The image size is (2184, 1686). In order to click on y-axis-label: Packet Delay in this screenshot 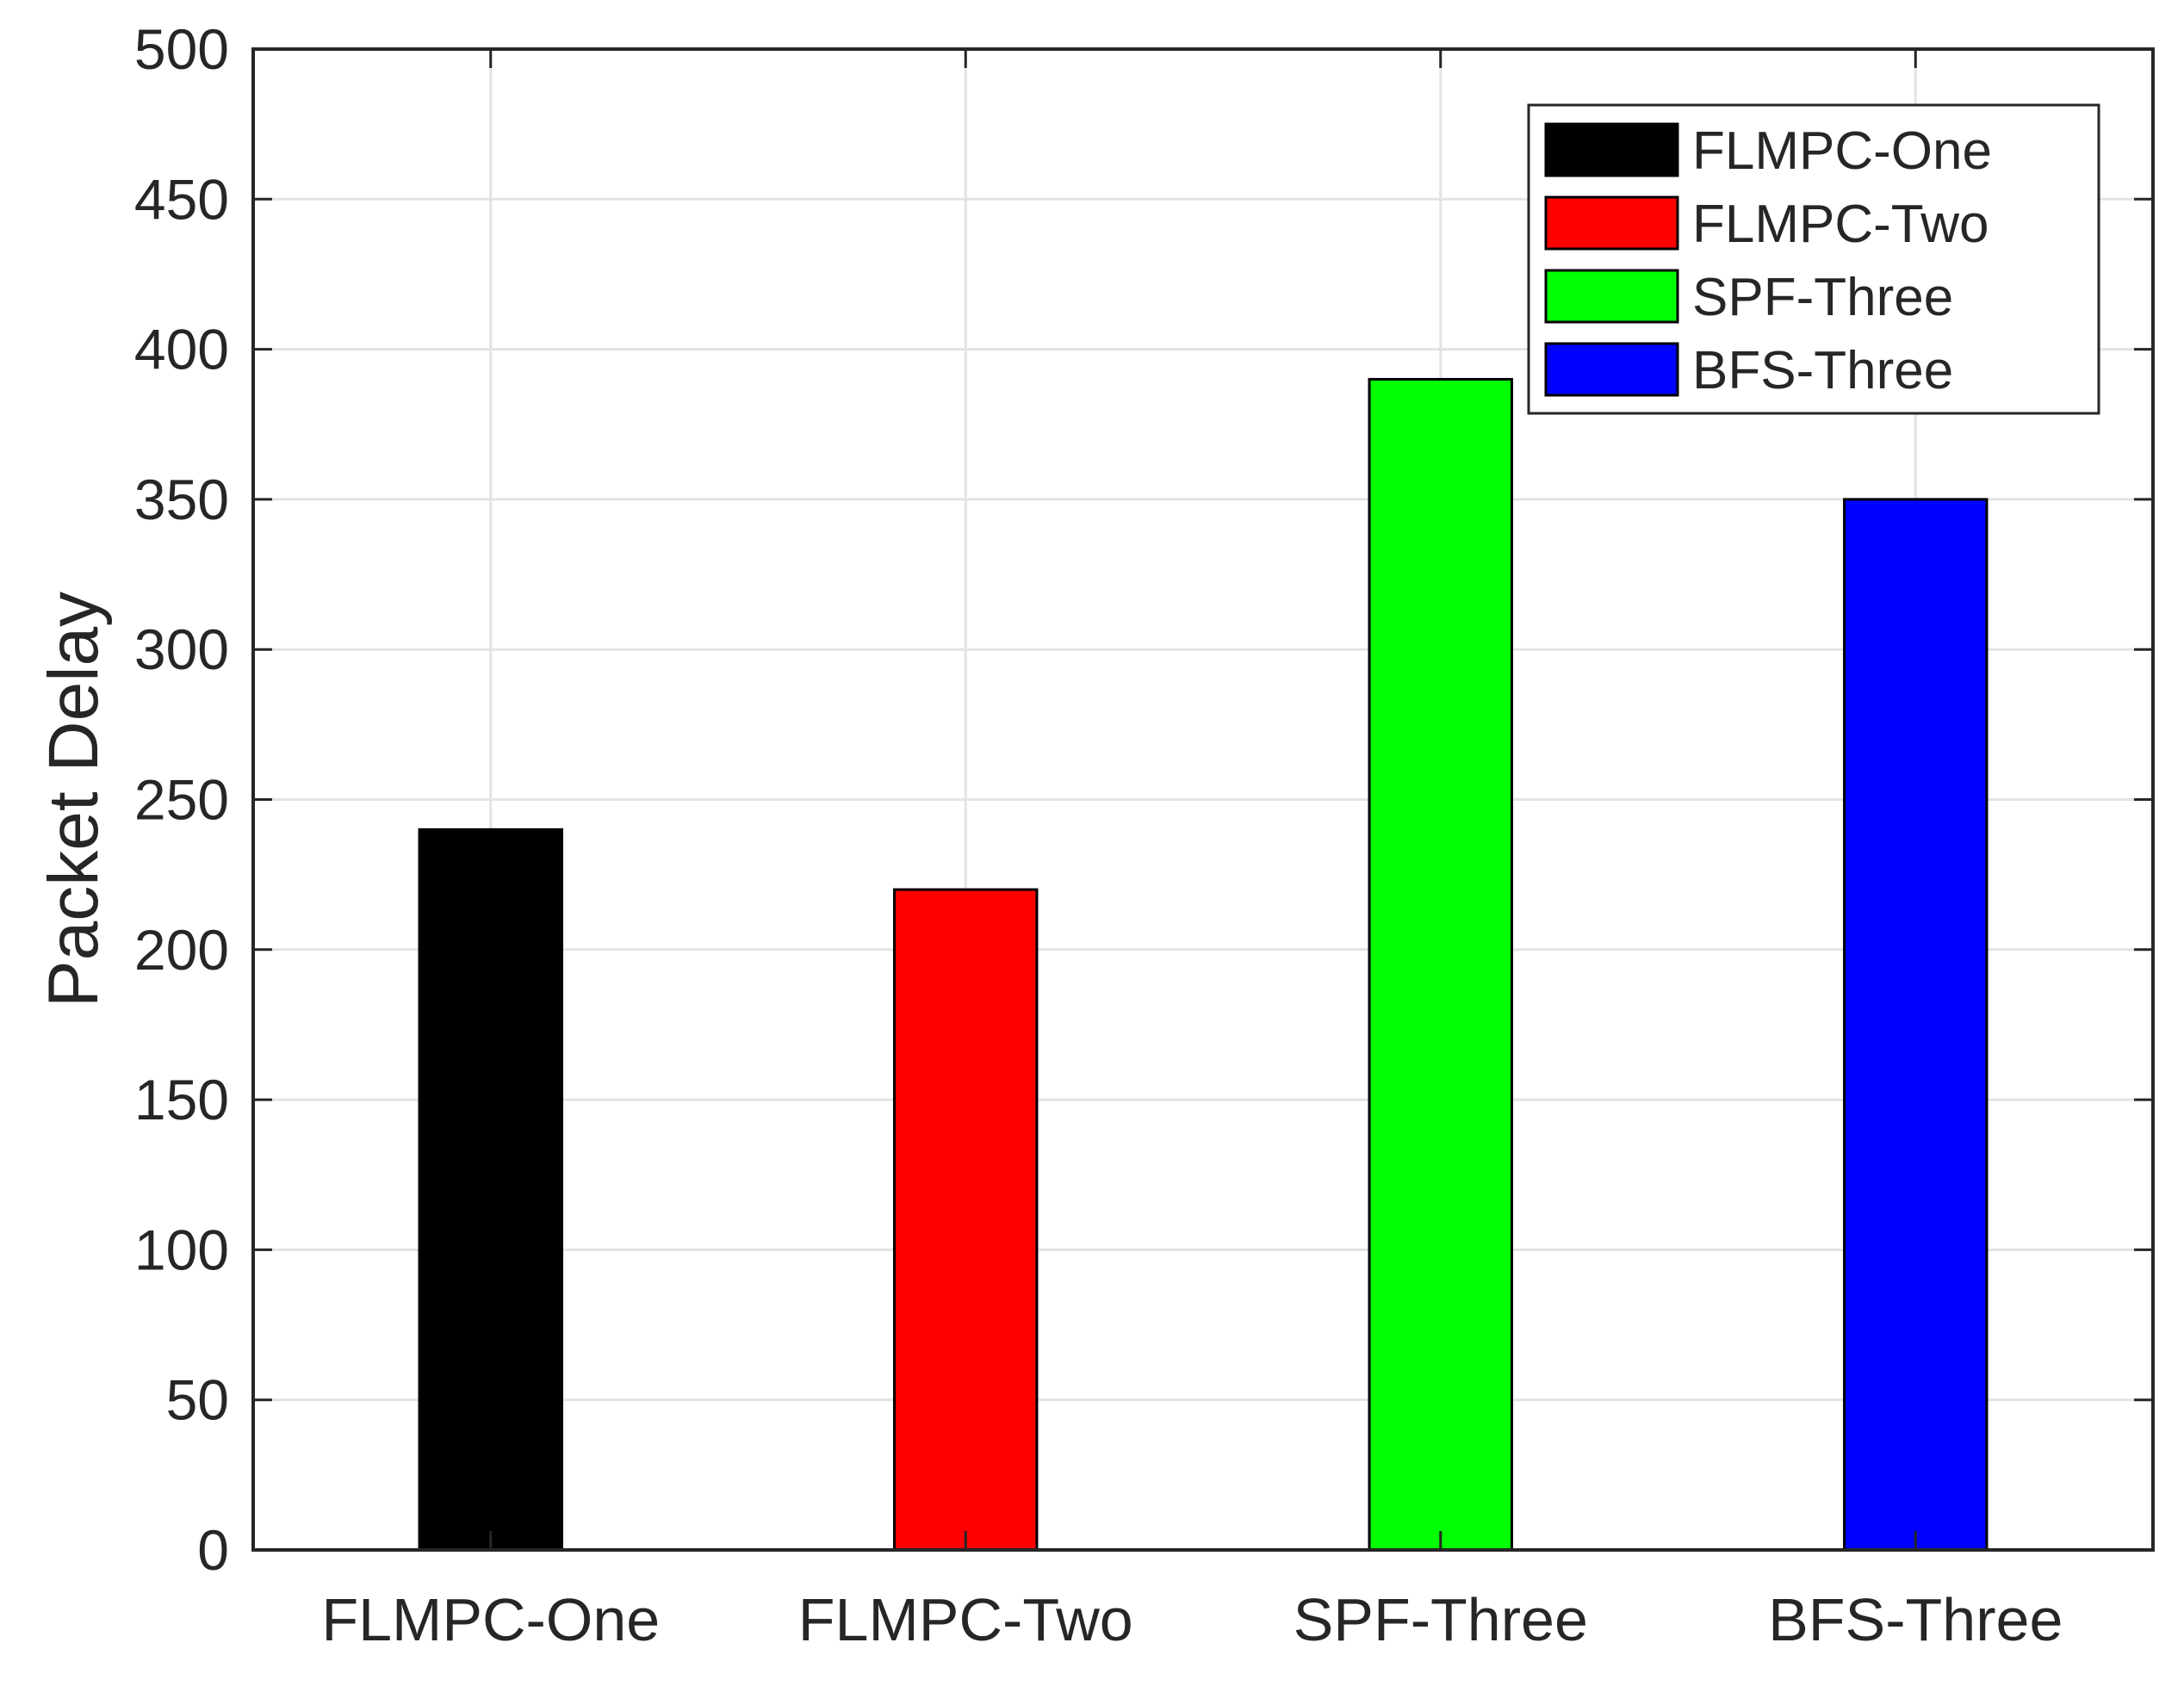, I will do `click(73, 799)`.